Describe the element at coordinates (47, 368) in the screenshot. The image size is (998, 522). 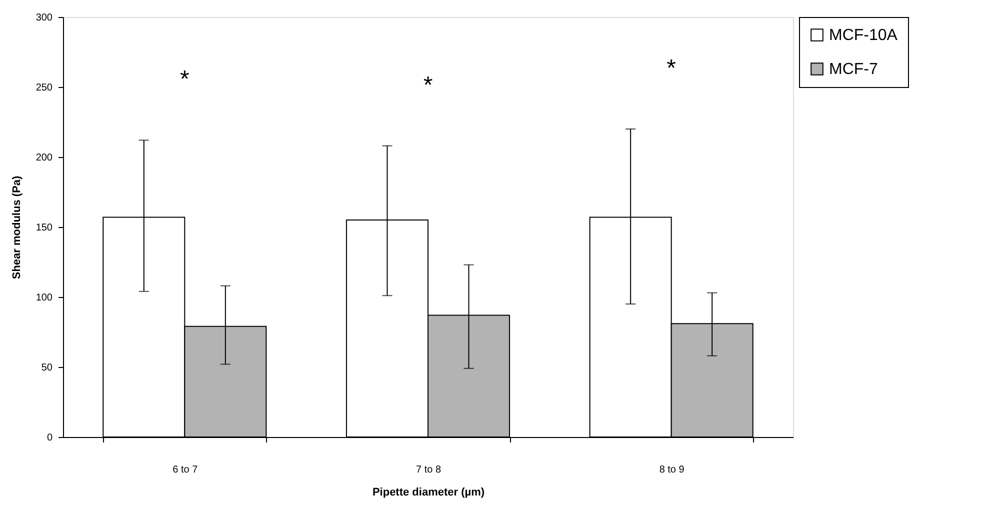
I see `y-tick-label: 50` at that location.